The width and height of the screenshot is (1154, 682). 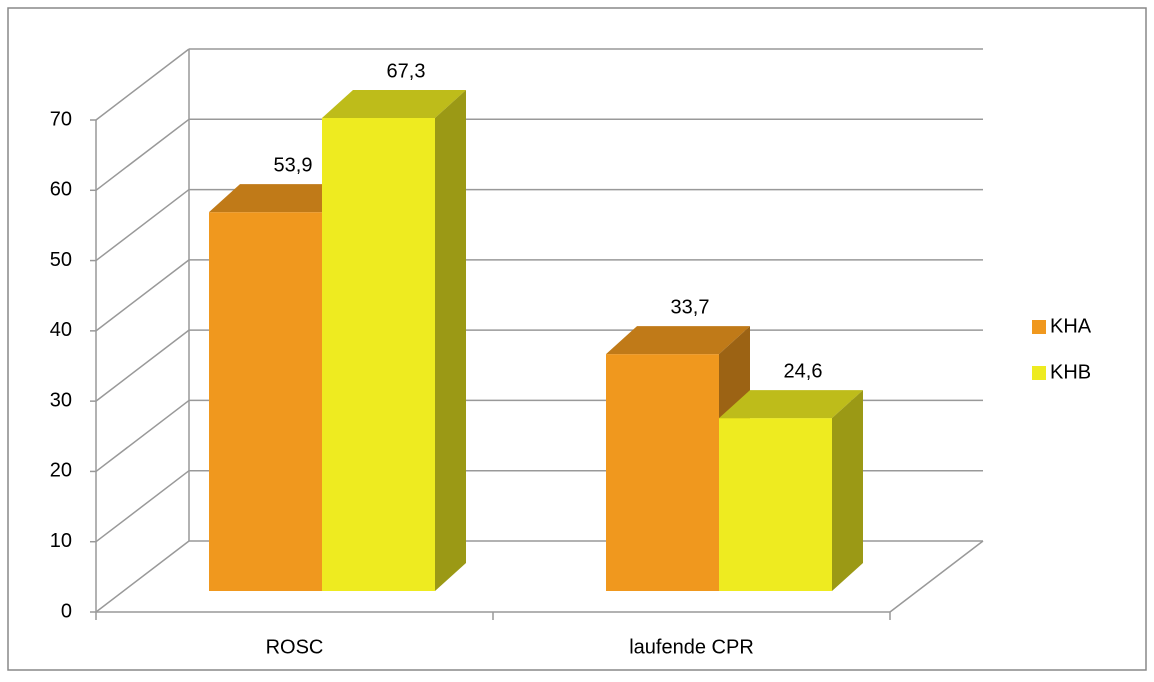 I want to click on y-tick-label: 50, so click(x=61, y=260).